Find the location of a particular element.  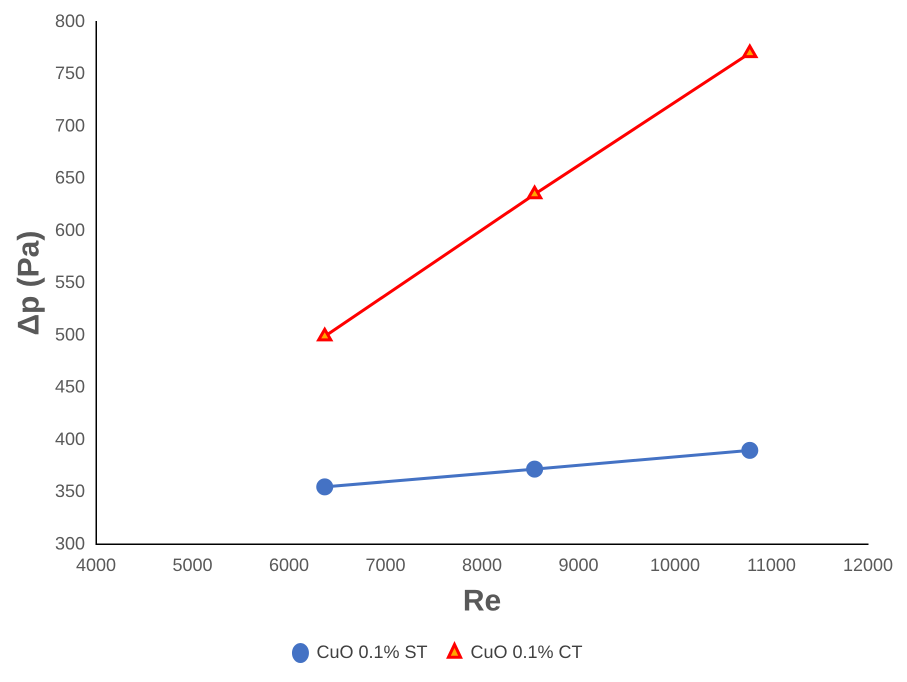

x-tick-label: 8000 is located at coordinates (482, 565).